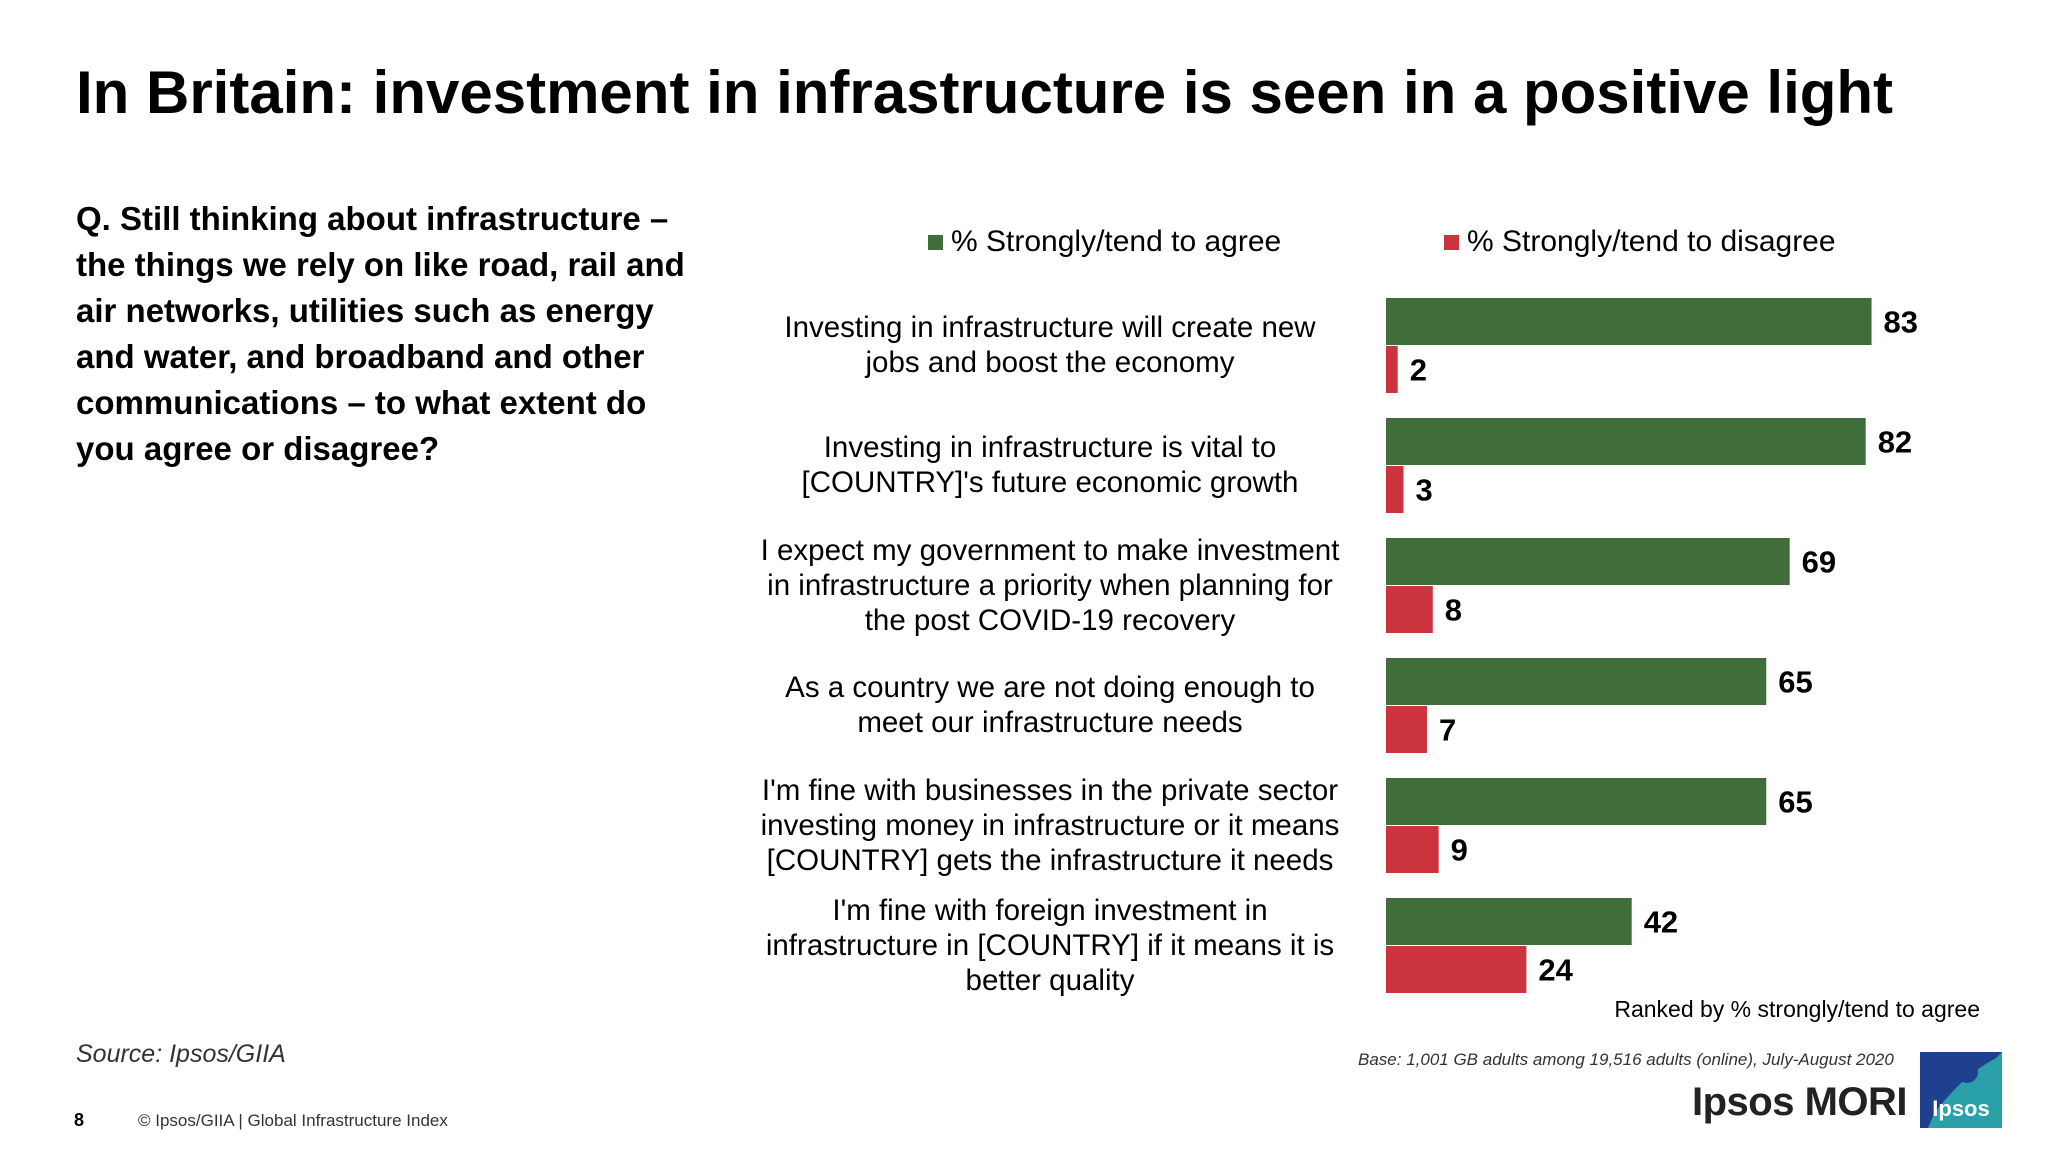 This screenshot has width=2048, height=1152. What do you see at coordinates (1453, 610) in the screenshot?
I see `data-label-disagree: 8` at bounding box center [1453, 610].